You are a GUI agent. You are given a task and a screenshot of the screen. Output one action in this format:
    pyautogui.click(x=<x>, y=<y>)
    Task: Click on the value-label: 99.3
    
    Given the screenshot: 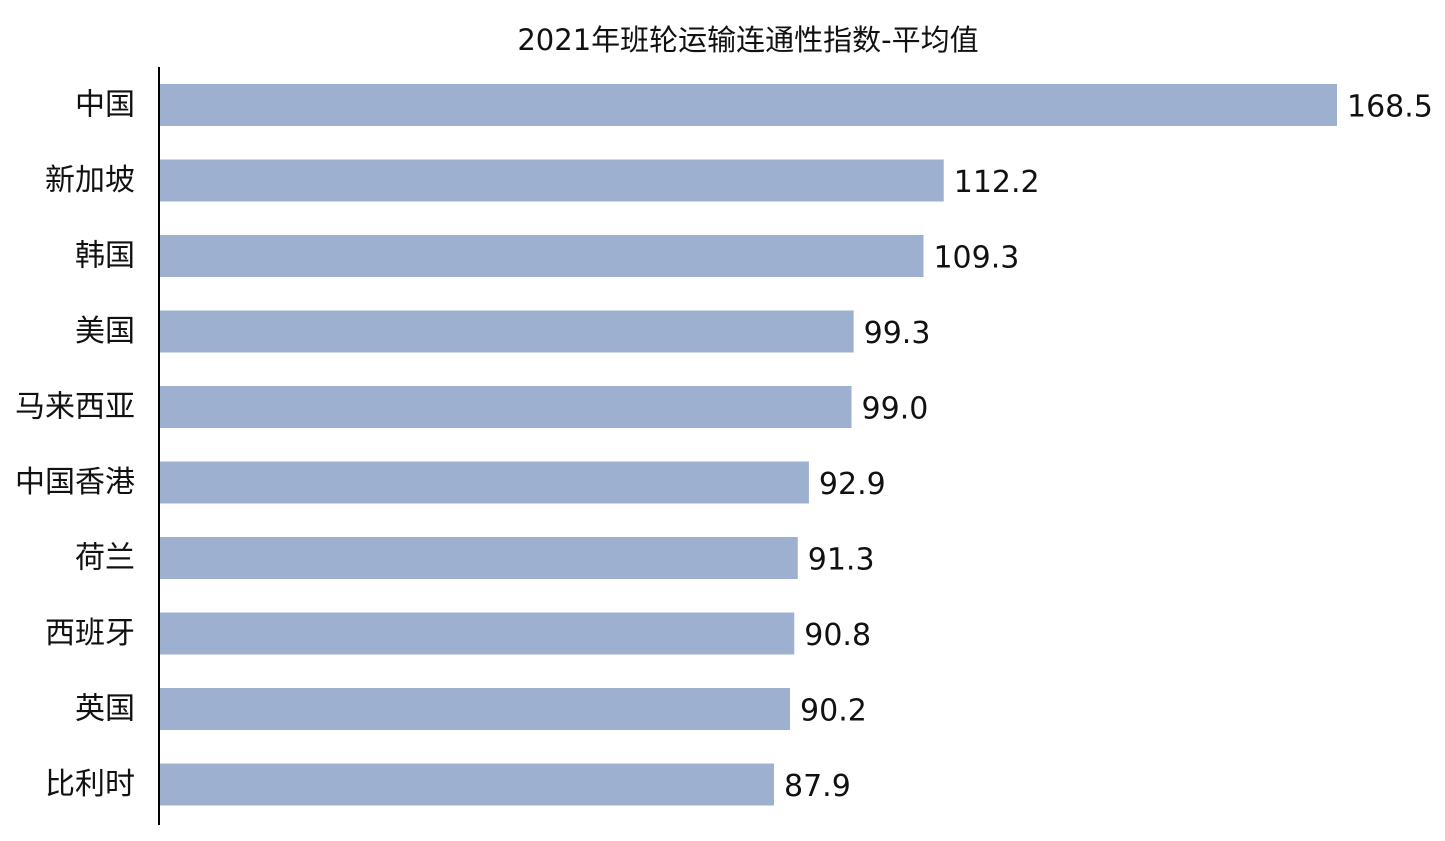 What is the action you would take?
    pyautogui.click(x=897, y=333)
    